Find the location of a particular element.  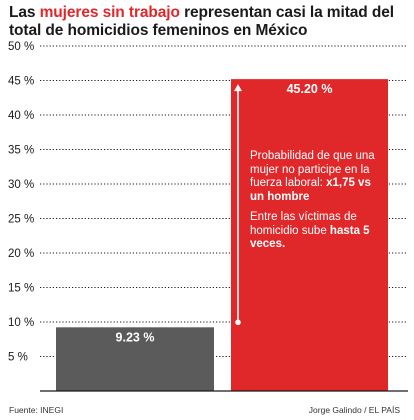

y-tick-label: 40 % is located at coordinates (21, 116).